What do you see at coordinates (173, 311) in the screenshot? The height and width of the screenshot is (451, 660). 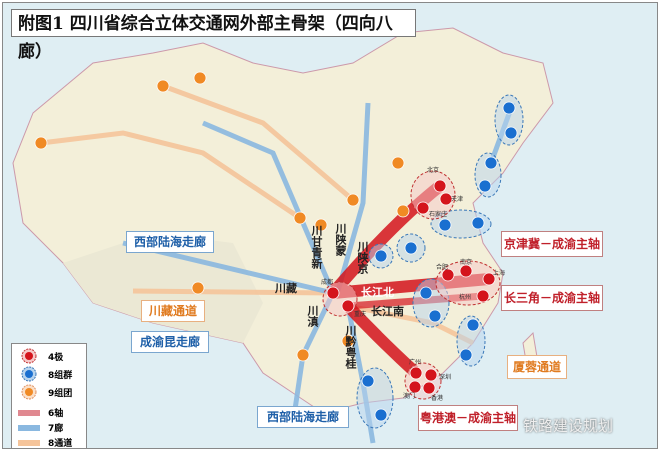 I see `callout-chuanzang-channel: 川藏通道` at bounding box center [173, 311].